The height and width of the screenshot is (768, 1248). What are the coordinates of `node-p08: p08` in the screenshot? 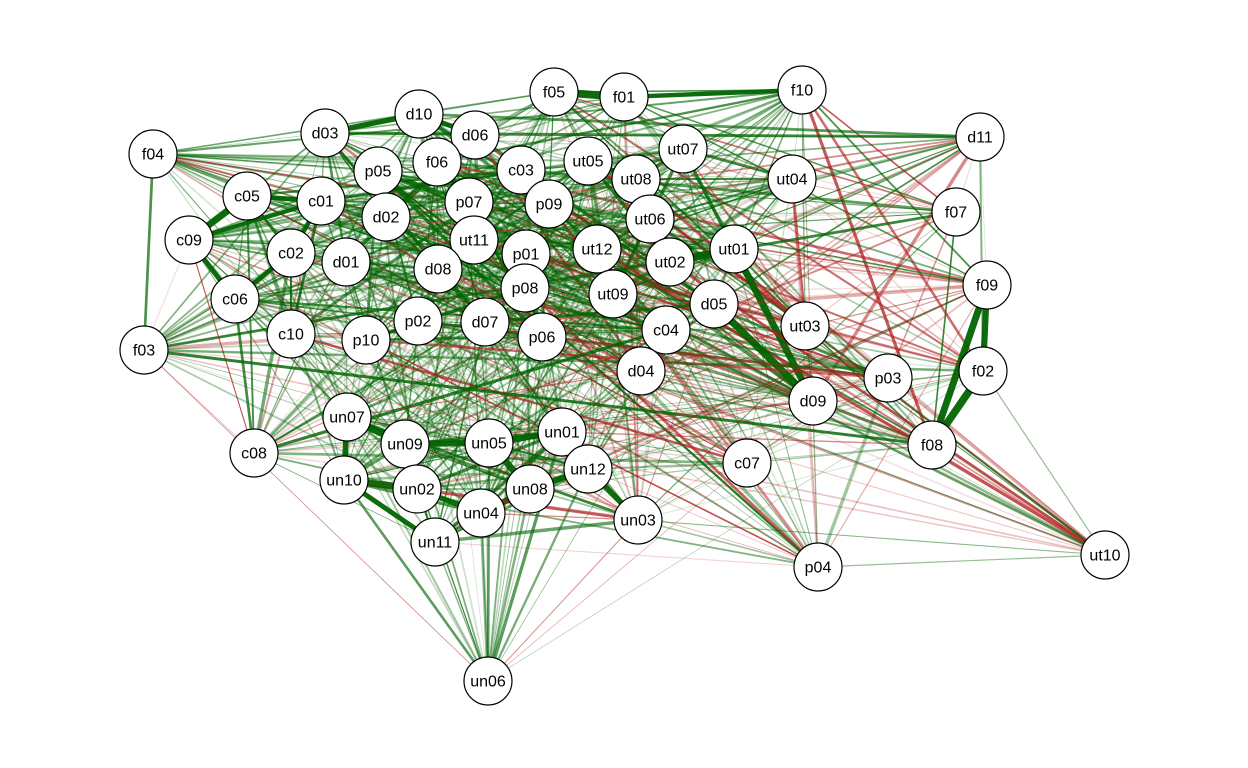 It's located at (525, 288).